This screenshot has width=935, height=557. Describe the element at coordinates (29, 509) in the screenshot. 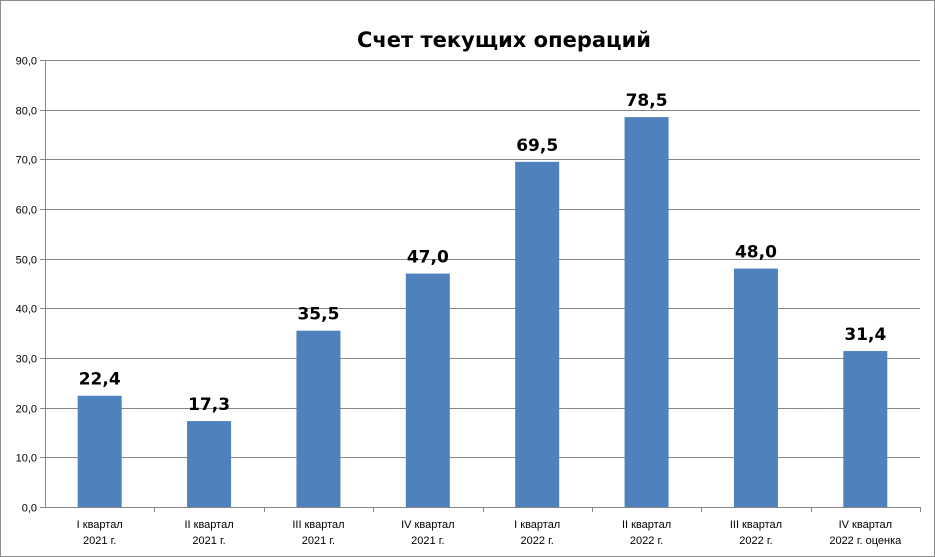

I see `y-tick-label: 0,0` at that location.